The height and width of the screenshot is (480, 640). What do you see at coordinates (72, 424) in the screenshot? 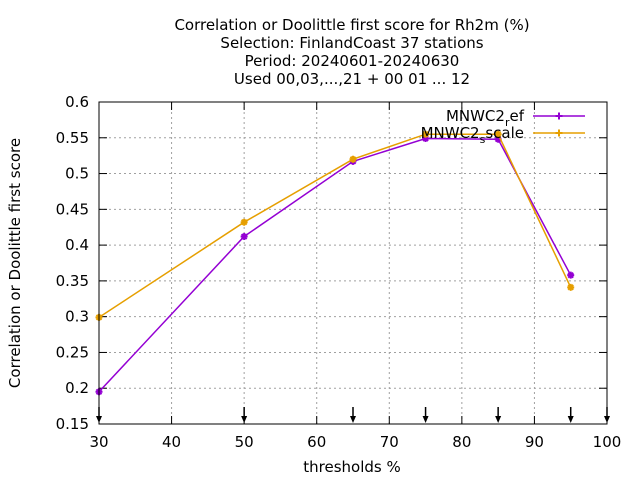
I see `y-tick-label: 0.15` at bounding box center [72, 424].